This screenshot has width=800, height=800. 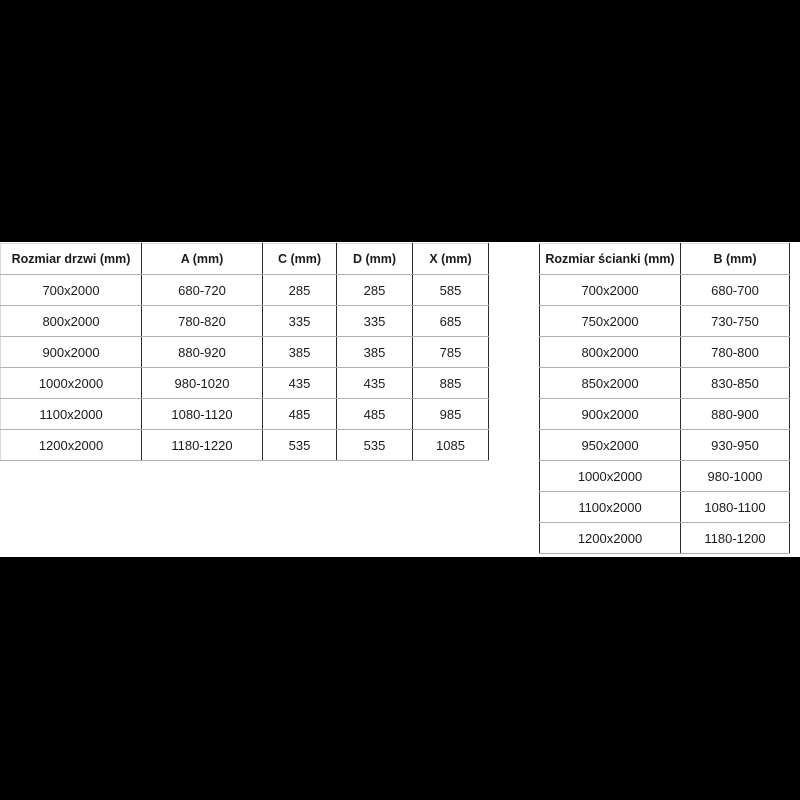 I want to click on column-header-door-size: Rozmiar drzwi (mm), so click(x=71, y=259).